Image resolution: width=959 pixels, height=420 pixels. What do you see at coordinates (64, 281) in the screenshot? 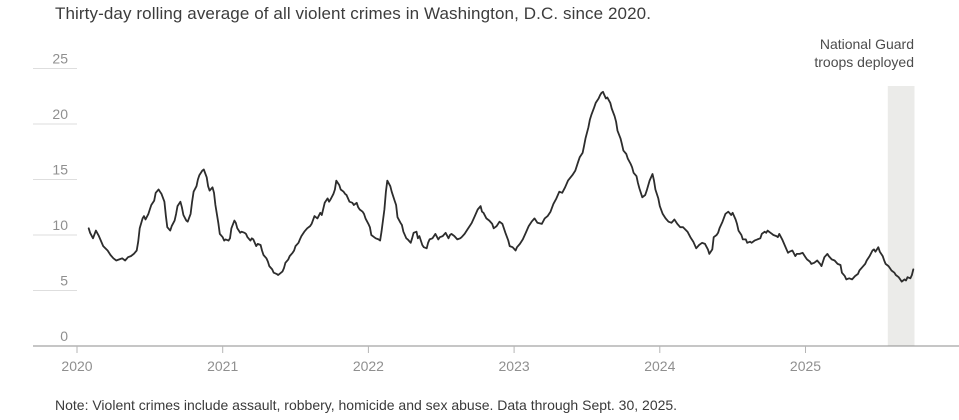
I see `y-tick-label: 5` at bounding box center [64, 281].